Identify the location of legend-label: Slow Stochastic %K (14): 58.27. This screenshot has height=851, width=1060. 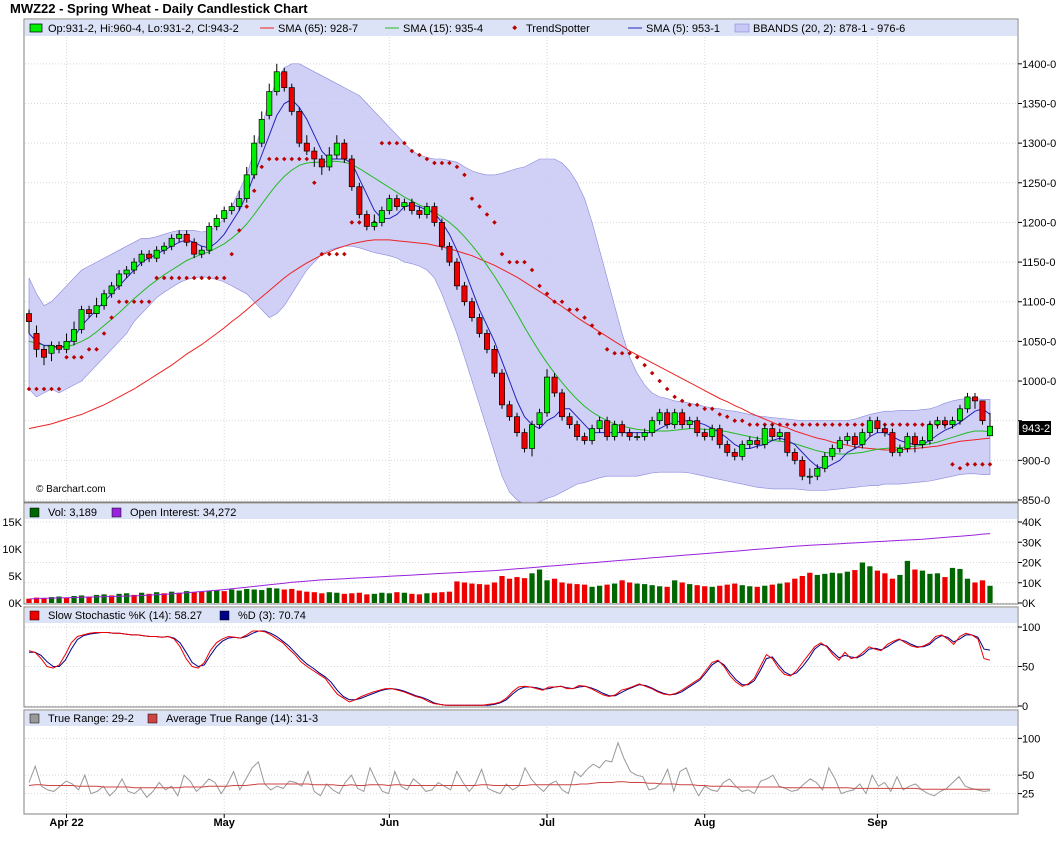
(125, 616).